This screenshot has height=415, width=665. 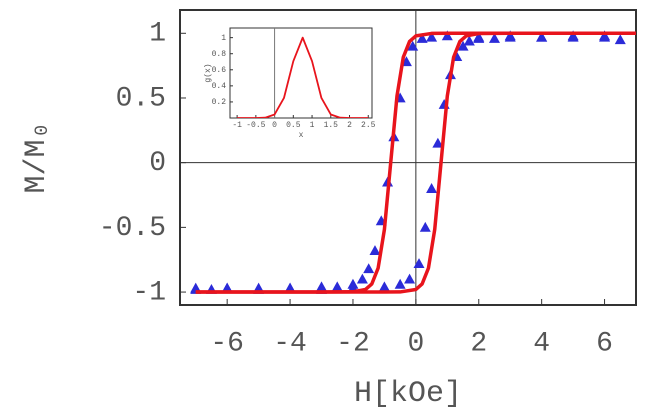 What do you see at coordinates (37, 157) in the screenshot?
I see `y-axis-label: M/M₀` at bounding box center [37, 157].